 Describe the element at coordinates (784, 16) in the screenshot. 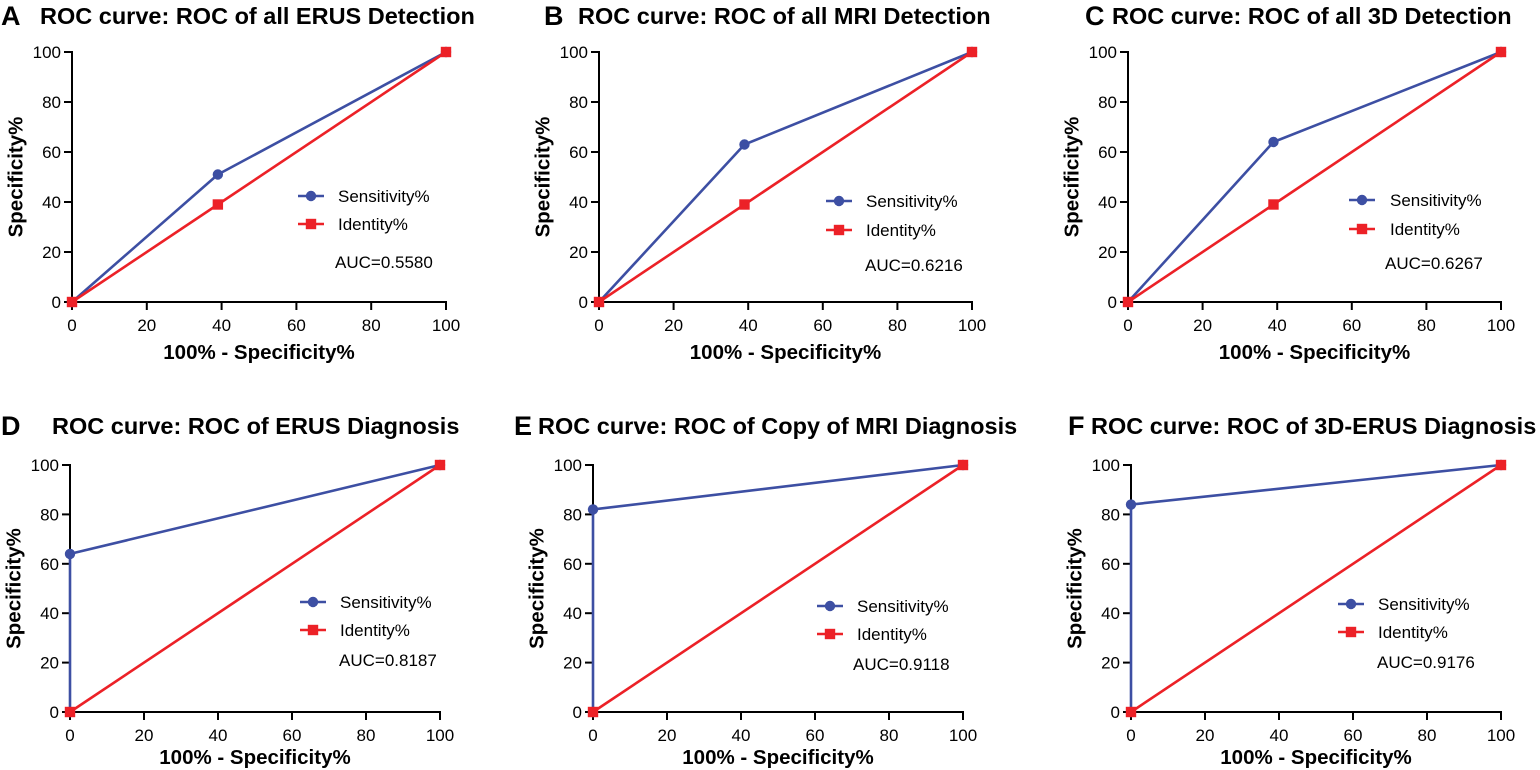

I see `chart-title: ROC curve: ROC of all MRI Detection` at that location.